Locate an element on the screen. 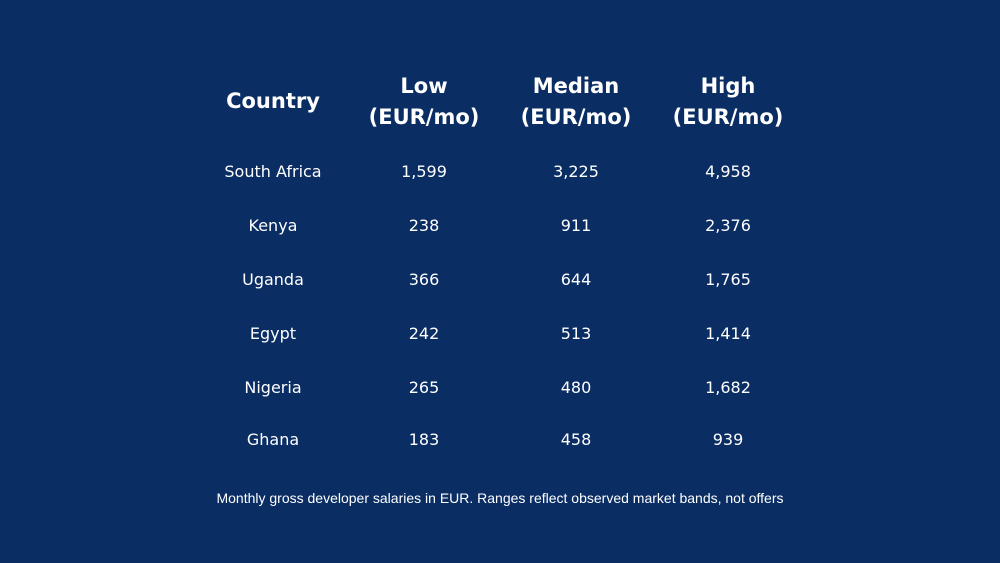 The height and width of the screenshot is (563, 1000). cell-high: 4,958 is located at coordinates (728, 171).